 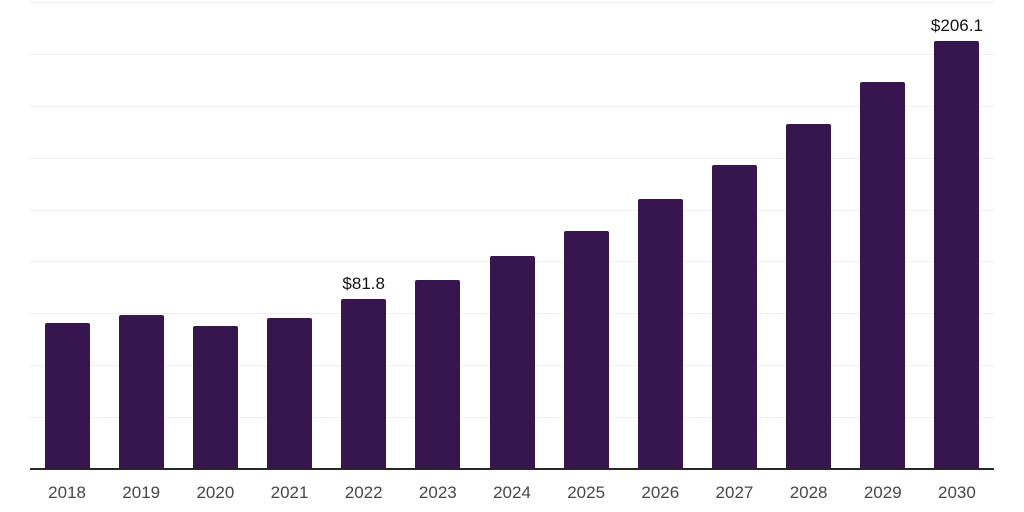 What do you see at coordinates (290, 393) in the screenshot?
I see `bar-2021` at bounding box center [290, 393].